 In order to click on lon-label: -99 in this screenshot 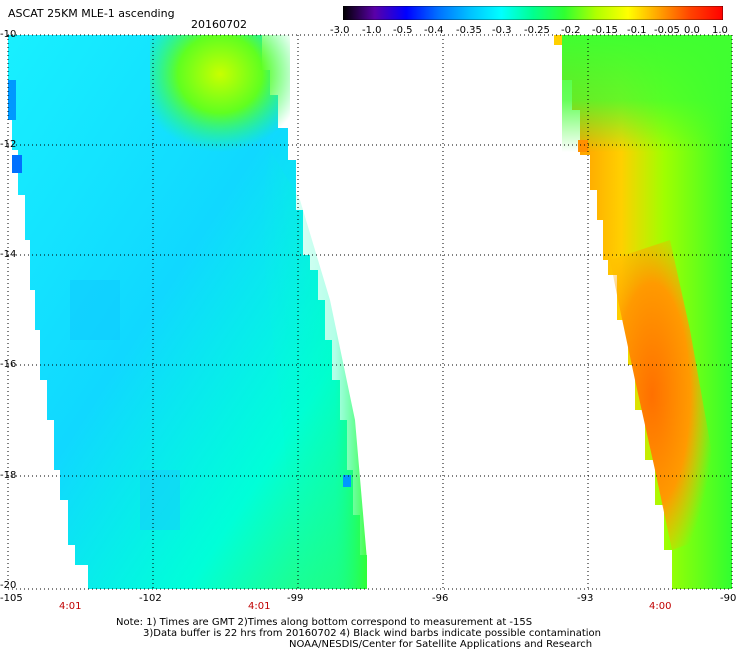, I will do `click(295, 598)`.